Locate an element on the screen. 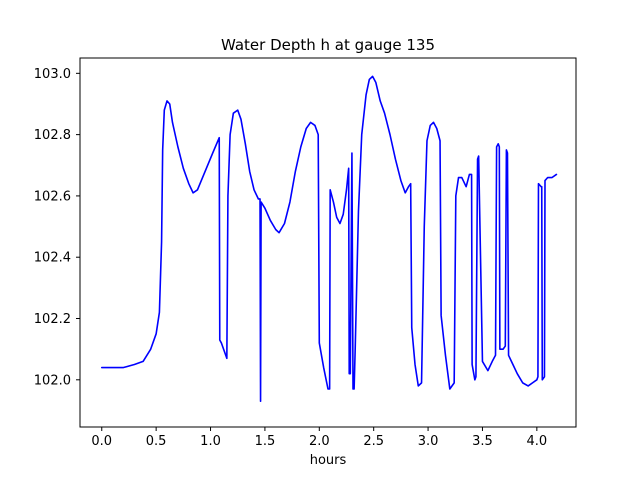 The image size is (640, 480). x-tick-label: 1.0 is located at coordinates (210, 441).